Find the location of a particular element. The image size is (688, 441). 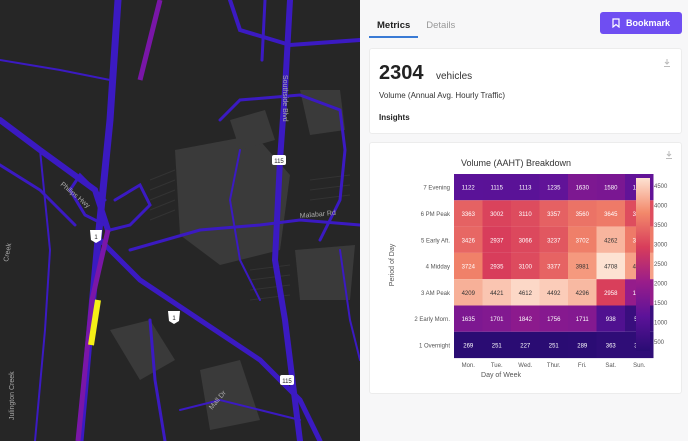

colorbar-tick-label: 4500 is located at coordinates (661, 187).